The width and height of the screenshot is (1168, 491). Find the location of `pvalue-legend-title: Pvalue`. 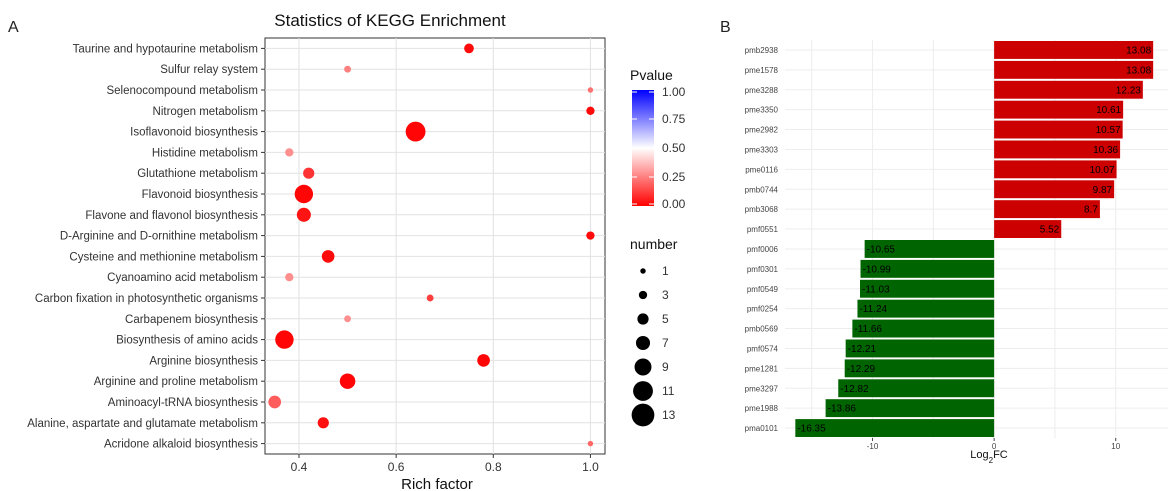

pvalue-legend-title: Pvalue is located at coordinates (651, 75).